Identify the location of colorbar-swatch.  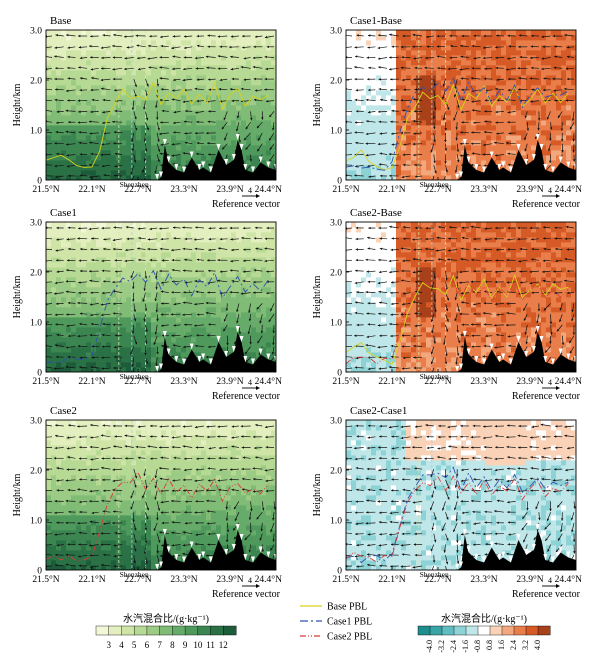
(448, 630).